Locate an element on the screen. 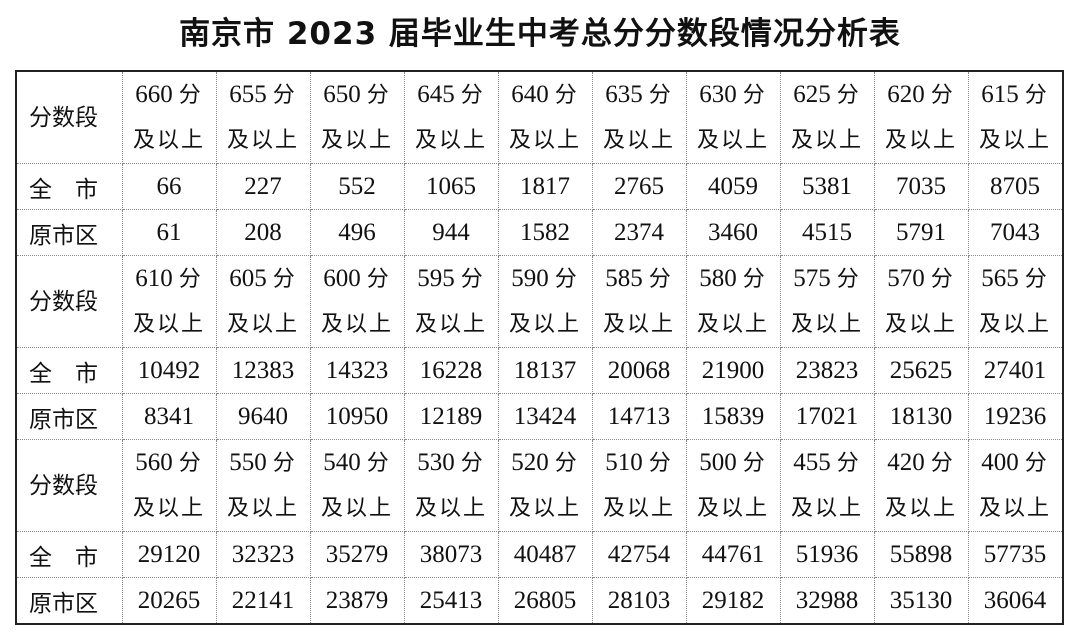 This screenshot has width=1080, height=639. count-cell: 227 is located at coordinates (263, 186).